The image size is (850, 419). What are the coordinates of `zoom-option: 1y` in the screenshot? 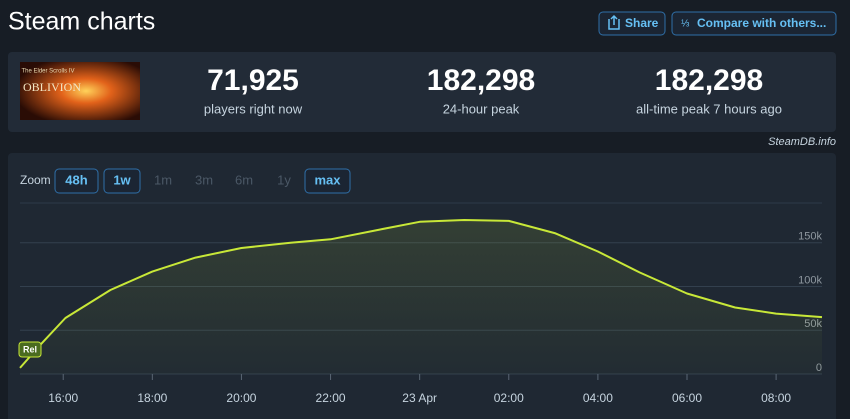 It's located at (284, 179).